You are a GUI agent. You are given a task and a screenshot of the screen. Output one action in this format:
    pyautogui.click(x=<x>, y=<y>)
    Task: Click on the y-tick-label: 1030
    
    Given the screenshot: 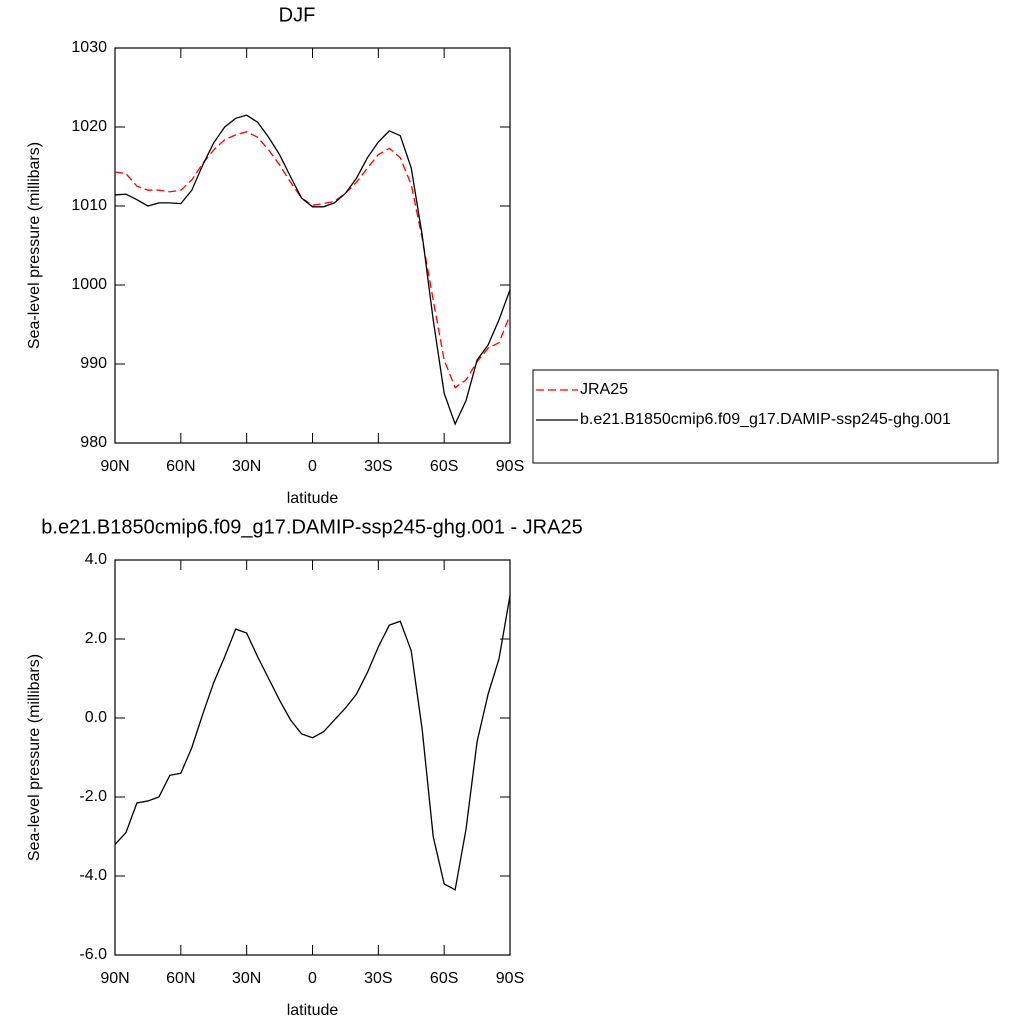 What is the action you would take?
    pyautogui.click(x=89, y=47)
    